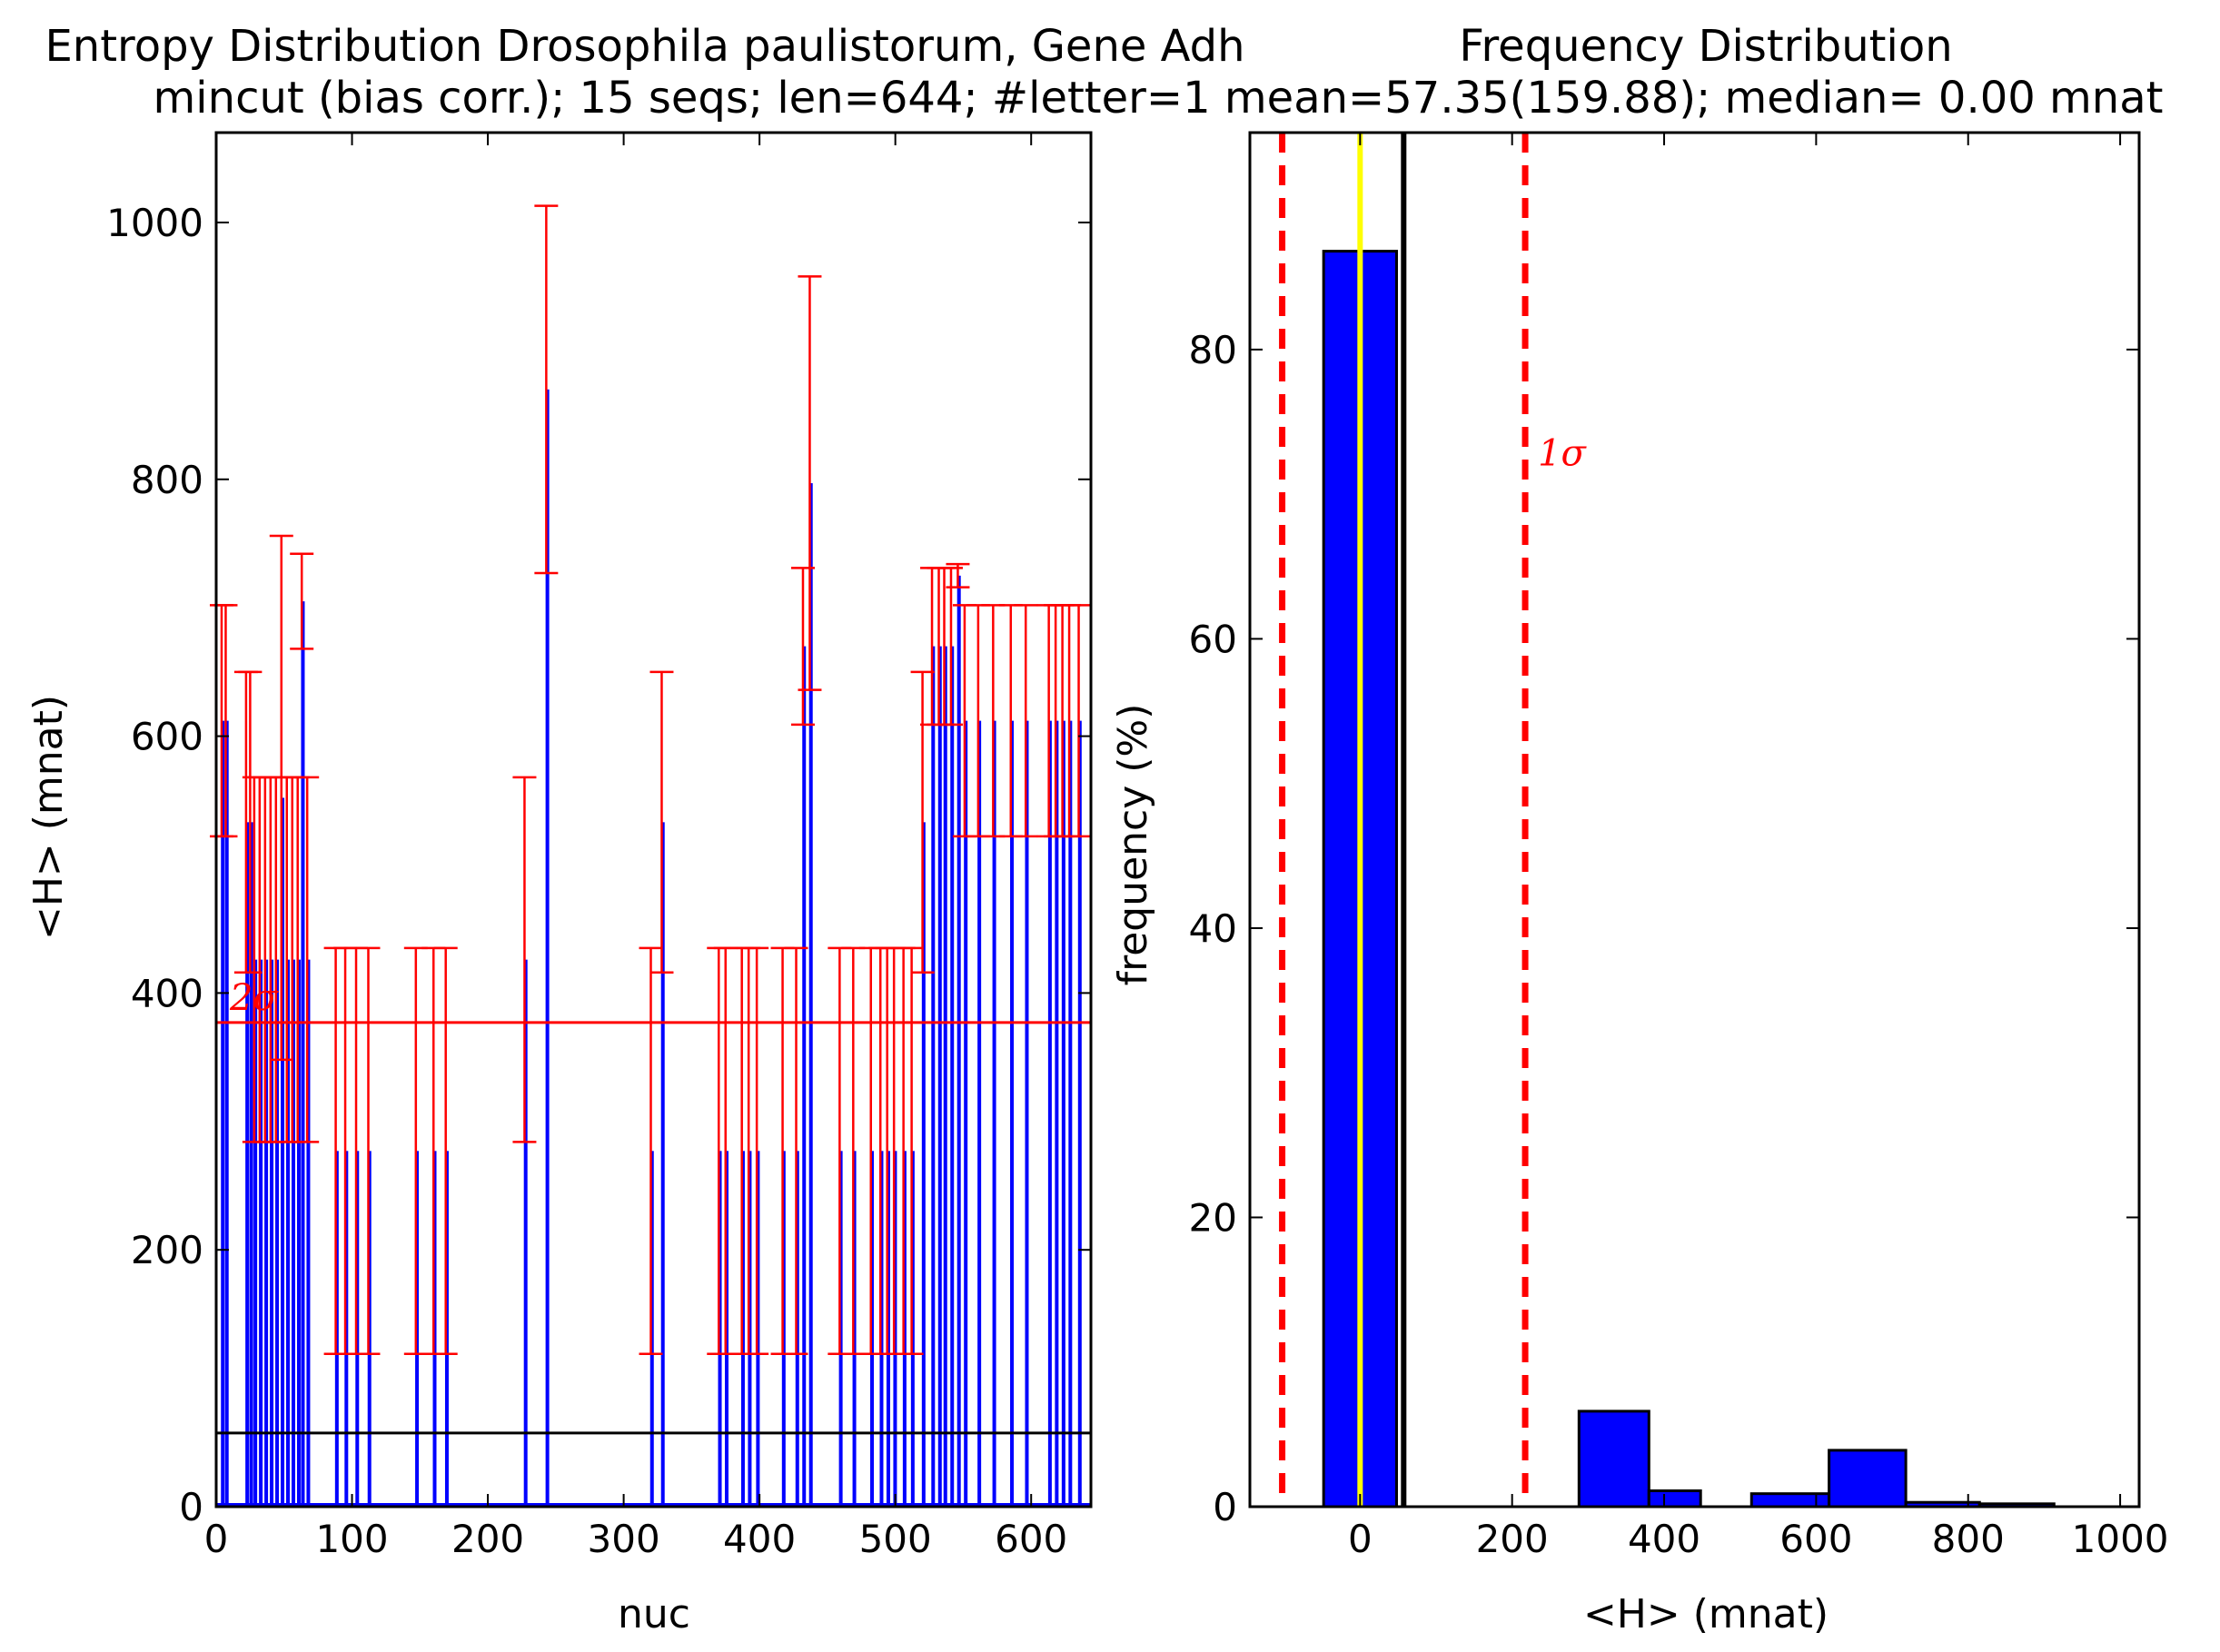  I want to click on y-tick-label: 600, so click(167, 737).